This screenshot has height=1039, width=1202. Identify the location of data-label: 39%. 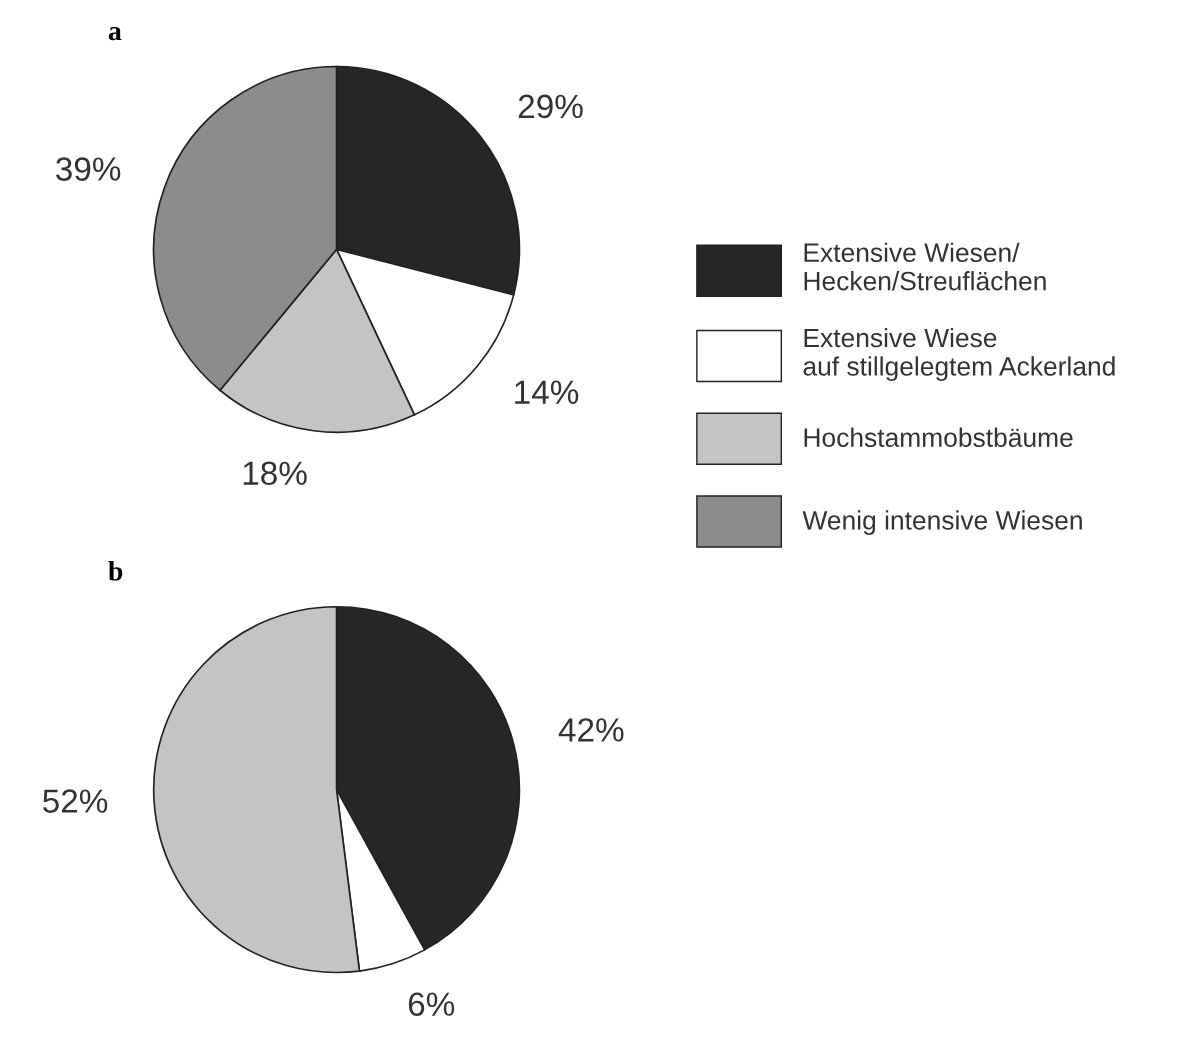
(88, 169).